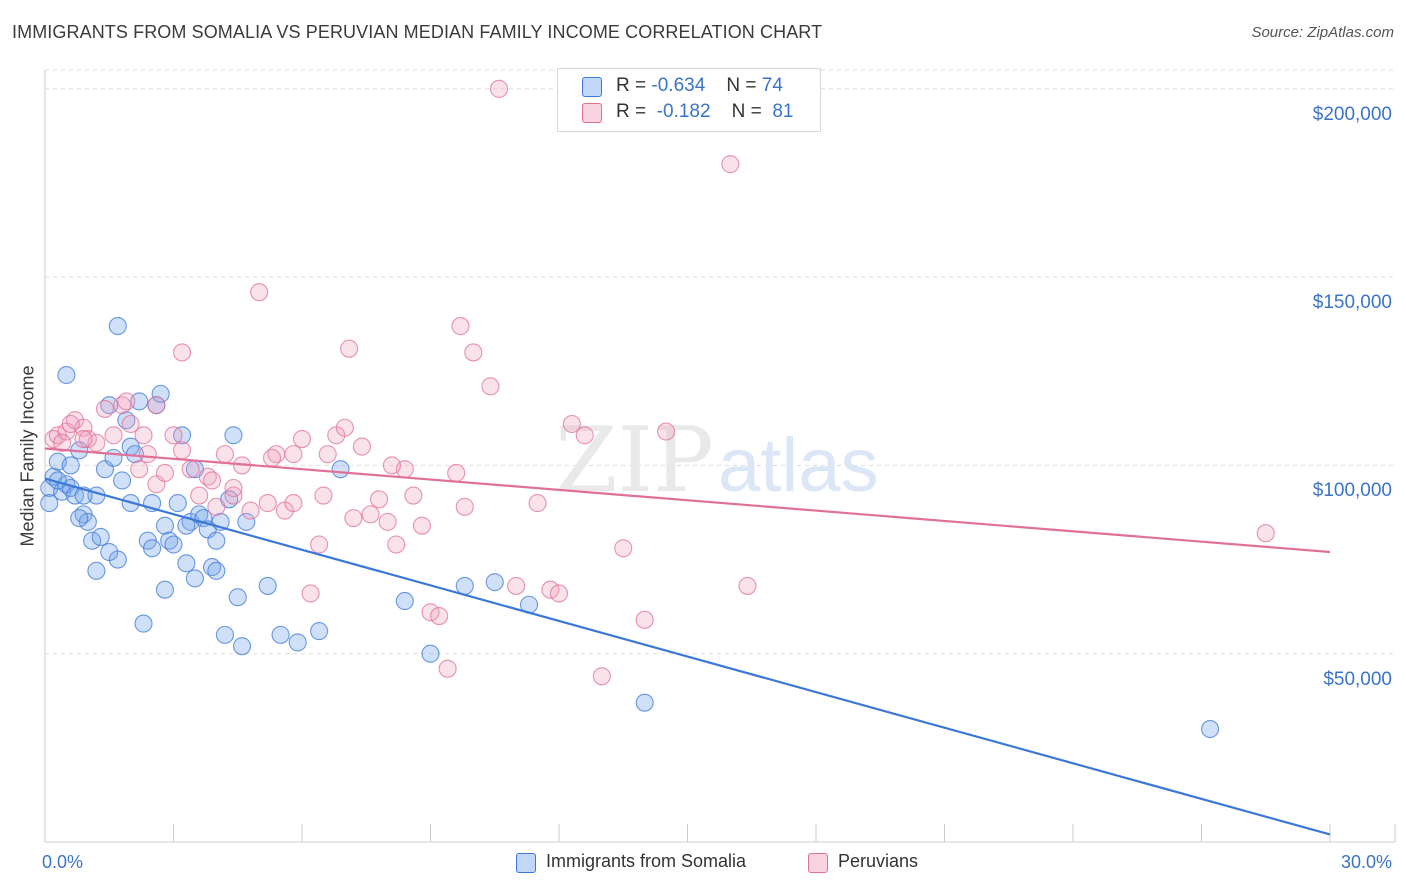 This screenshot has height=892, width=1406. What do you see at coordinates (646, 861) in the screenshot?
I see `legend-label-somalia: Immigrants from Somalia` at bounding box center [646, 861].